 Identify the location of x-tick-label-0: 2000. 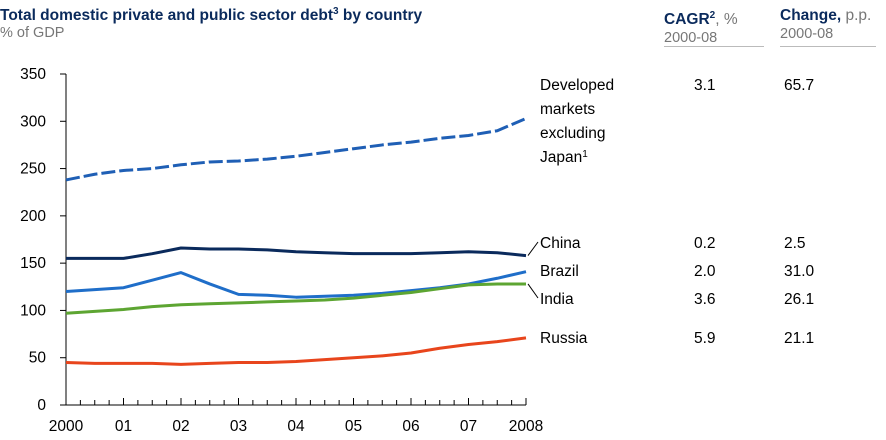
(66, 426).